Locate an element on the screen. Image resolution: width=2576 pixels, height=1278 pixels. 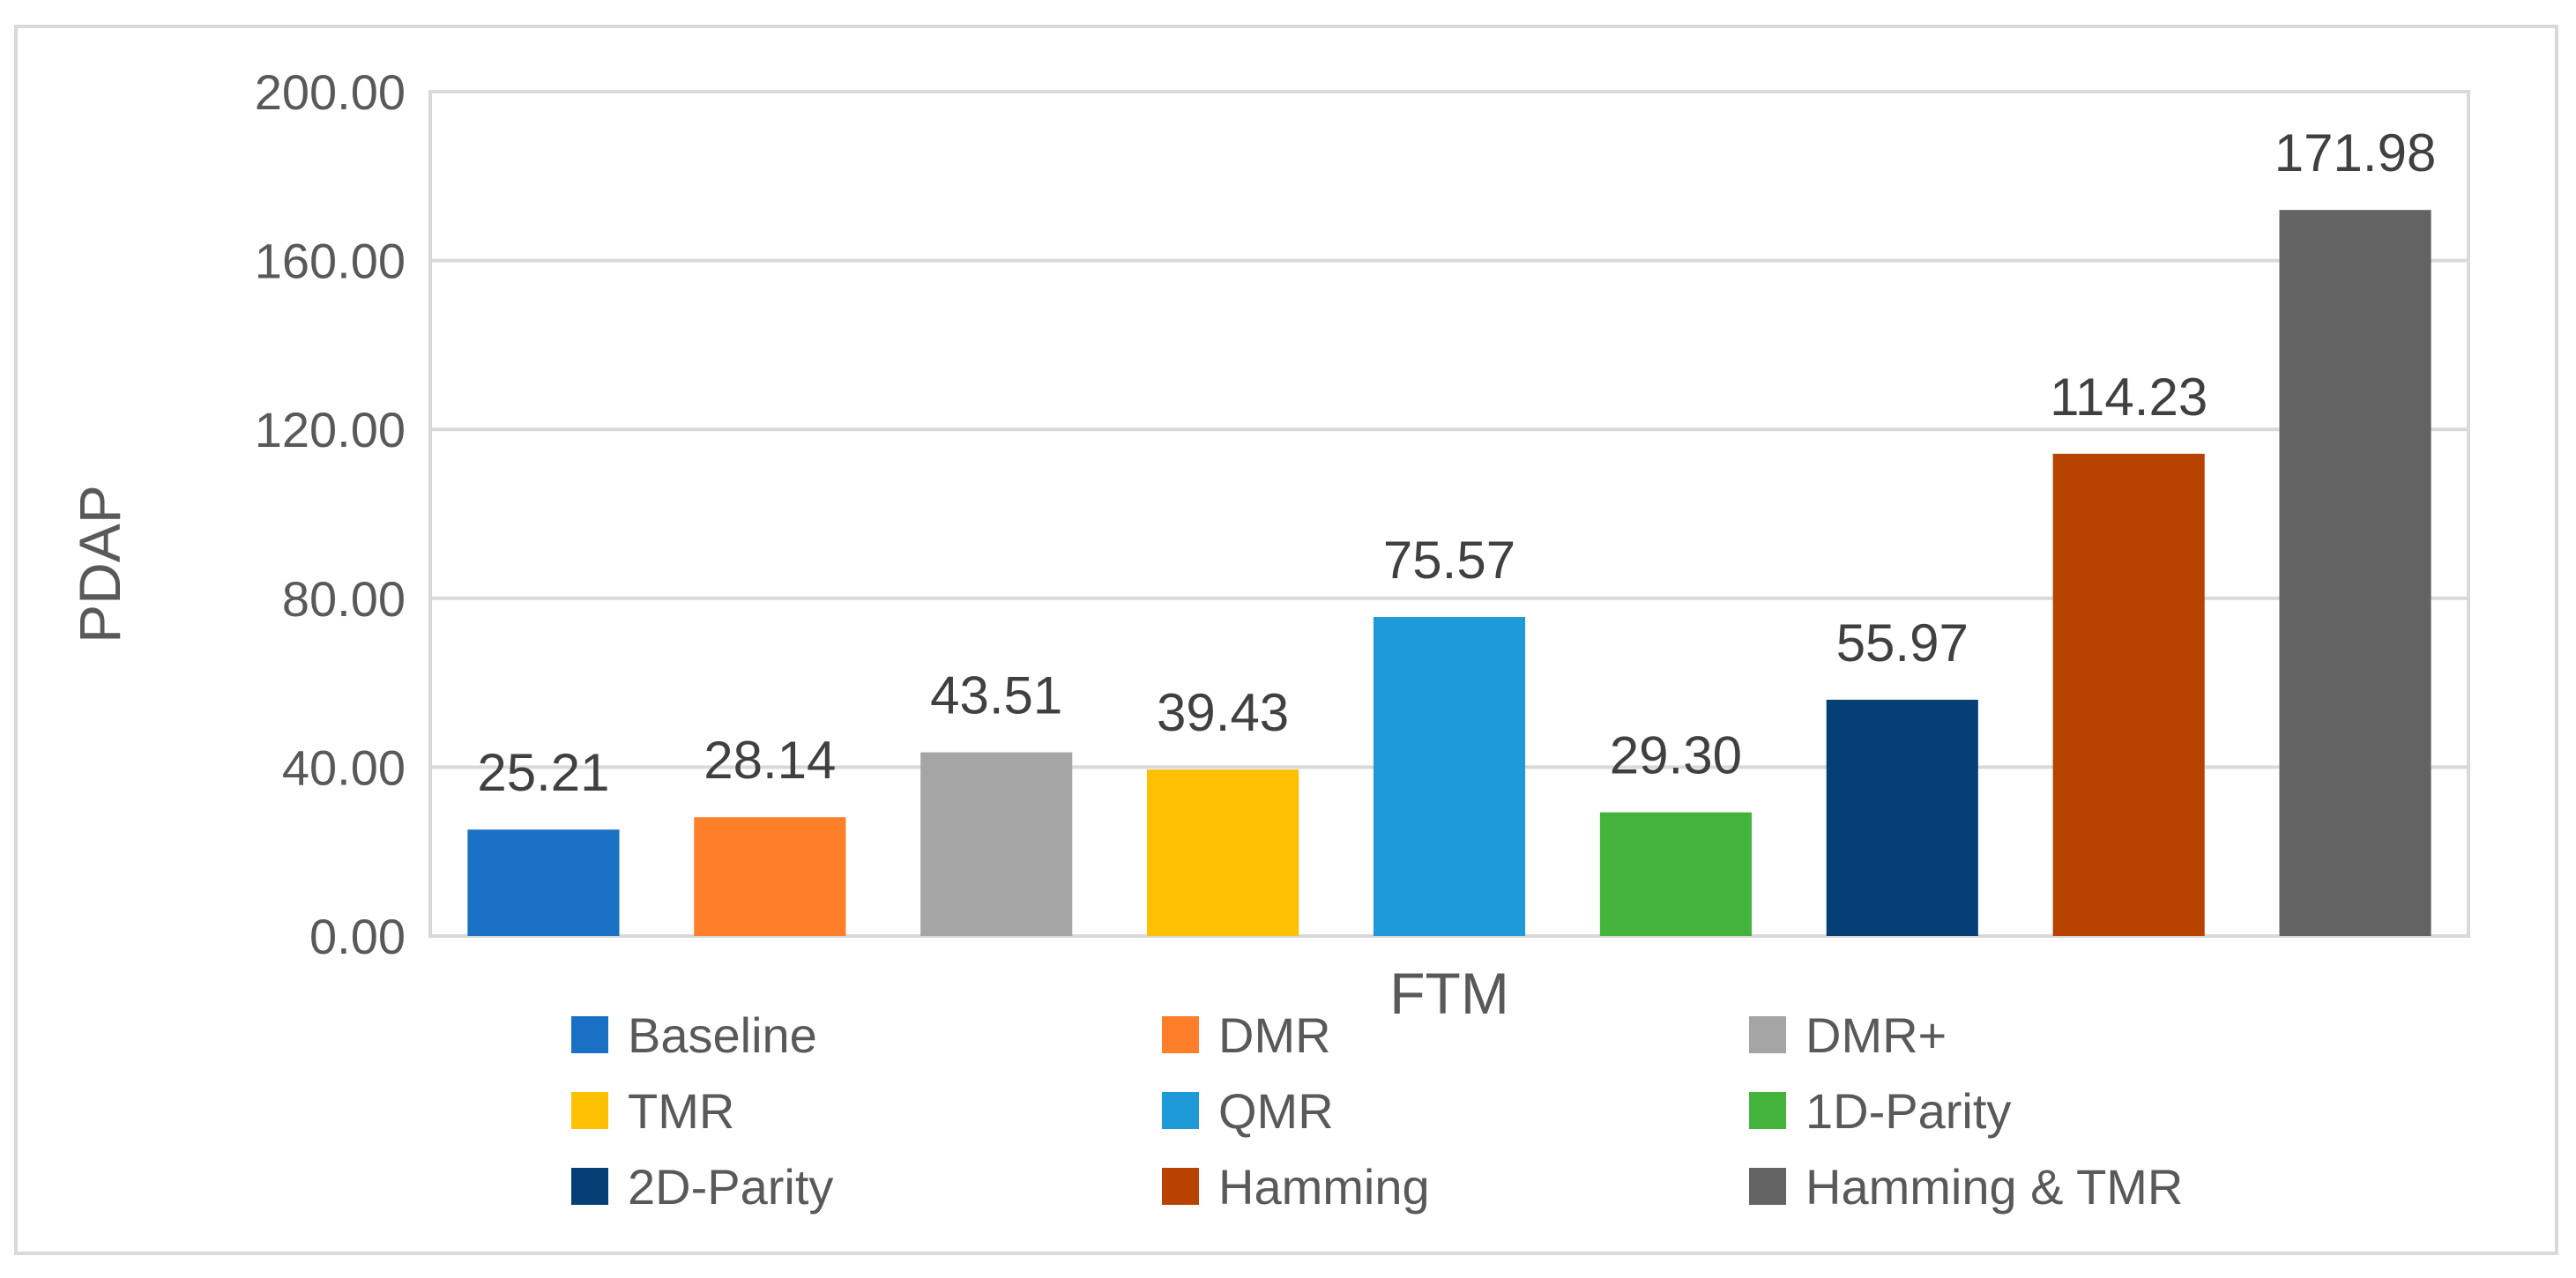
legend-item: DMR+ is located at coordinates (1848, 1035).